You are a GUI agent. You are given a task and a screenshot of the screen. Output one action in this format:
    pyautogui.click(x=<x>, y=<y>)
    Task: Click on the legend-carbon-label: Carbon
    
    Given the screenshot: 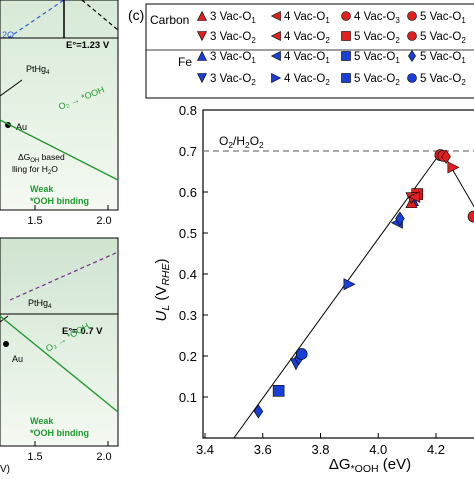 What is the action you would take?
    pyautogui.click(x=169, y=20)
    